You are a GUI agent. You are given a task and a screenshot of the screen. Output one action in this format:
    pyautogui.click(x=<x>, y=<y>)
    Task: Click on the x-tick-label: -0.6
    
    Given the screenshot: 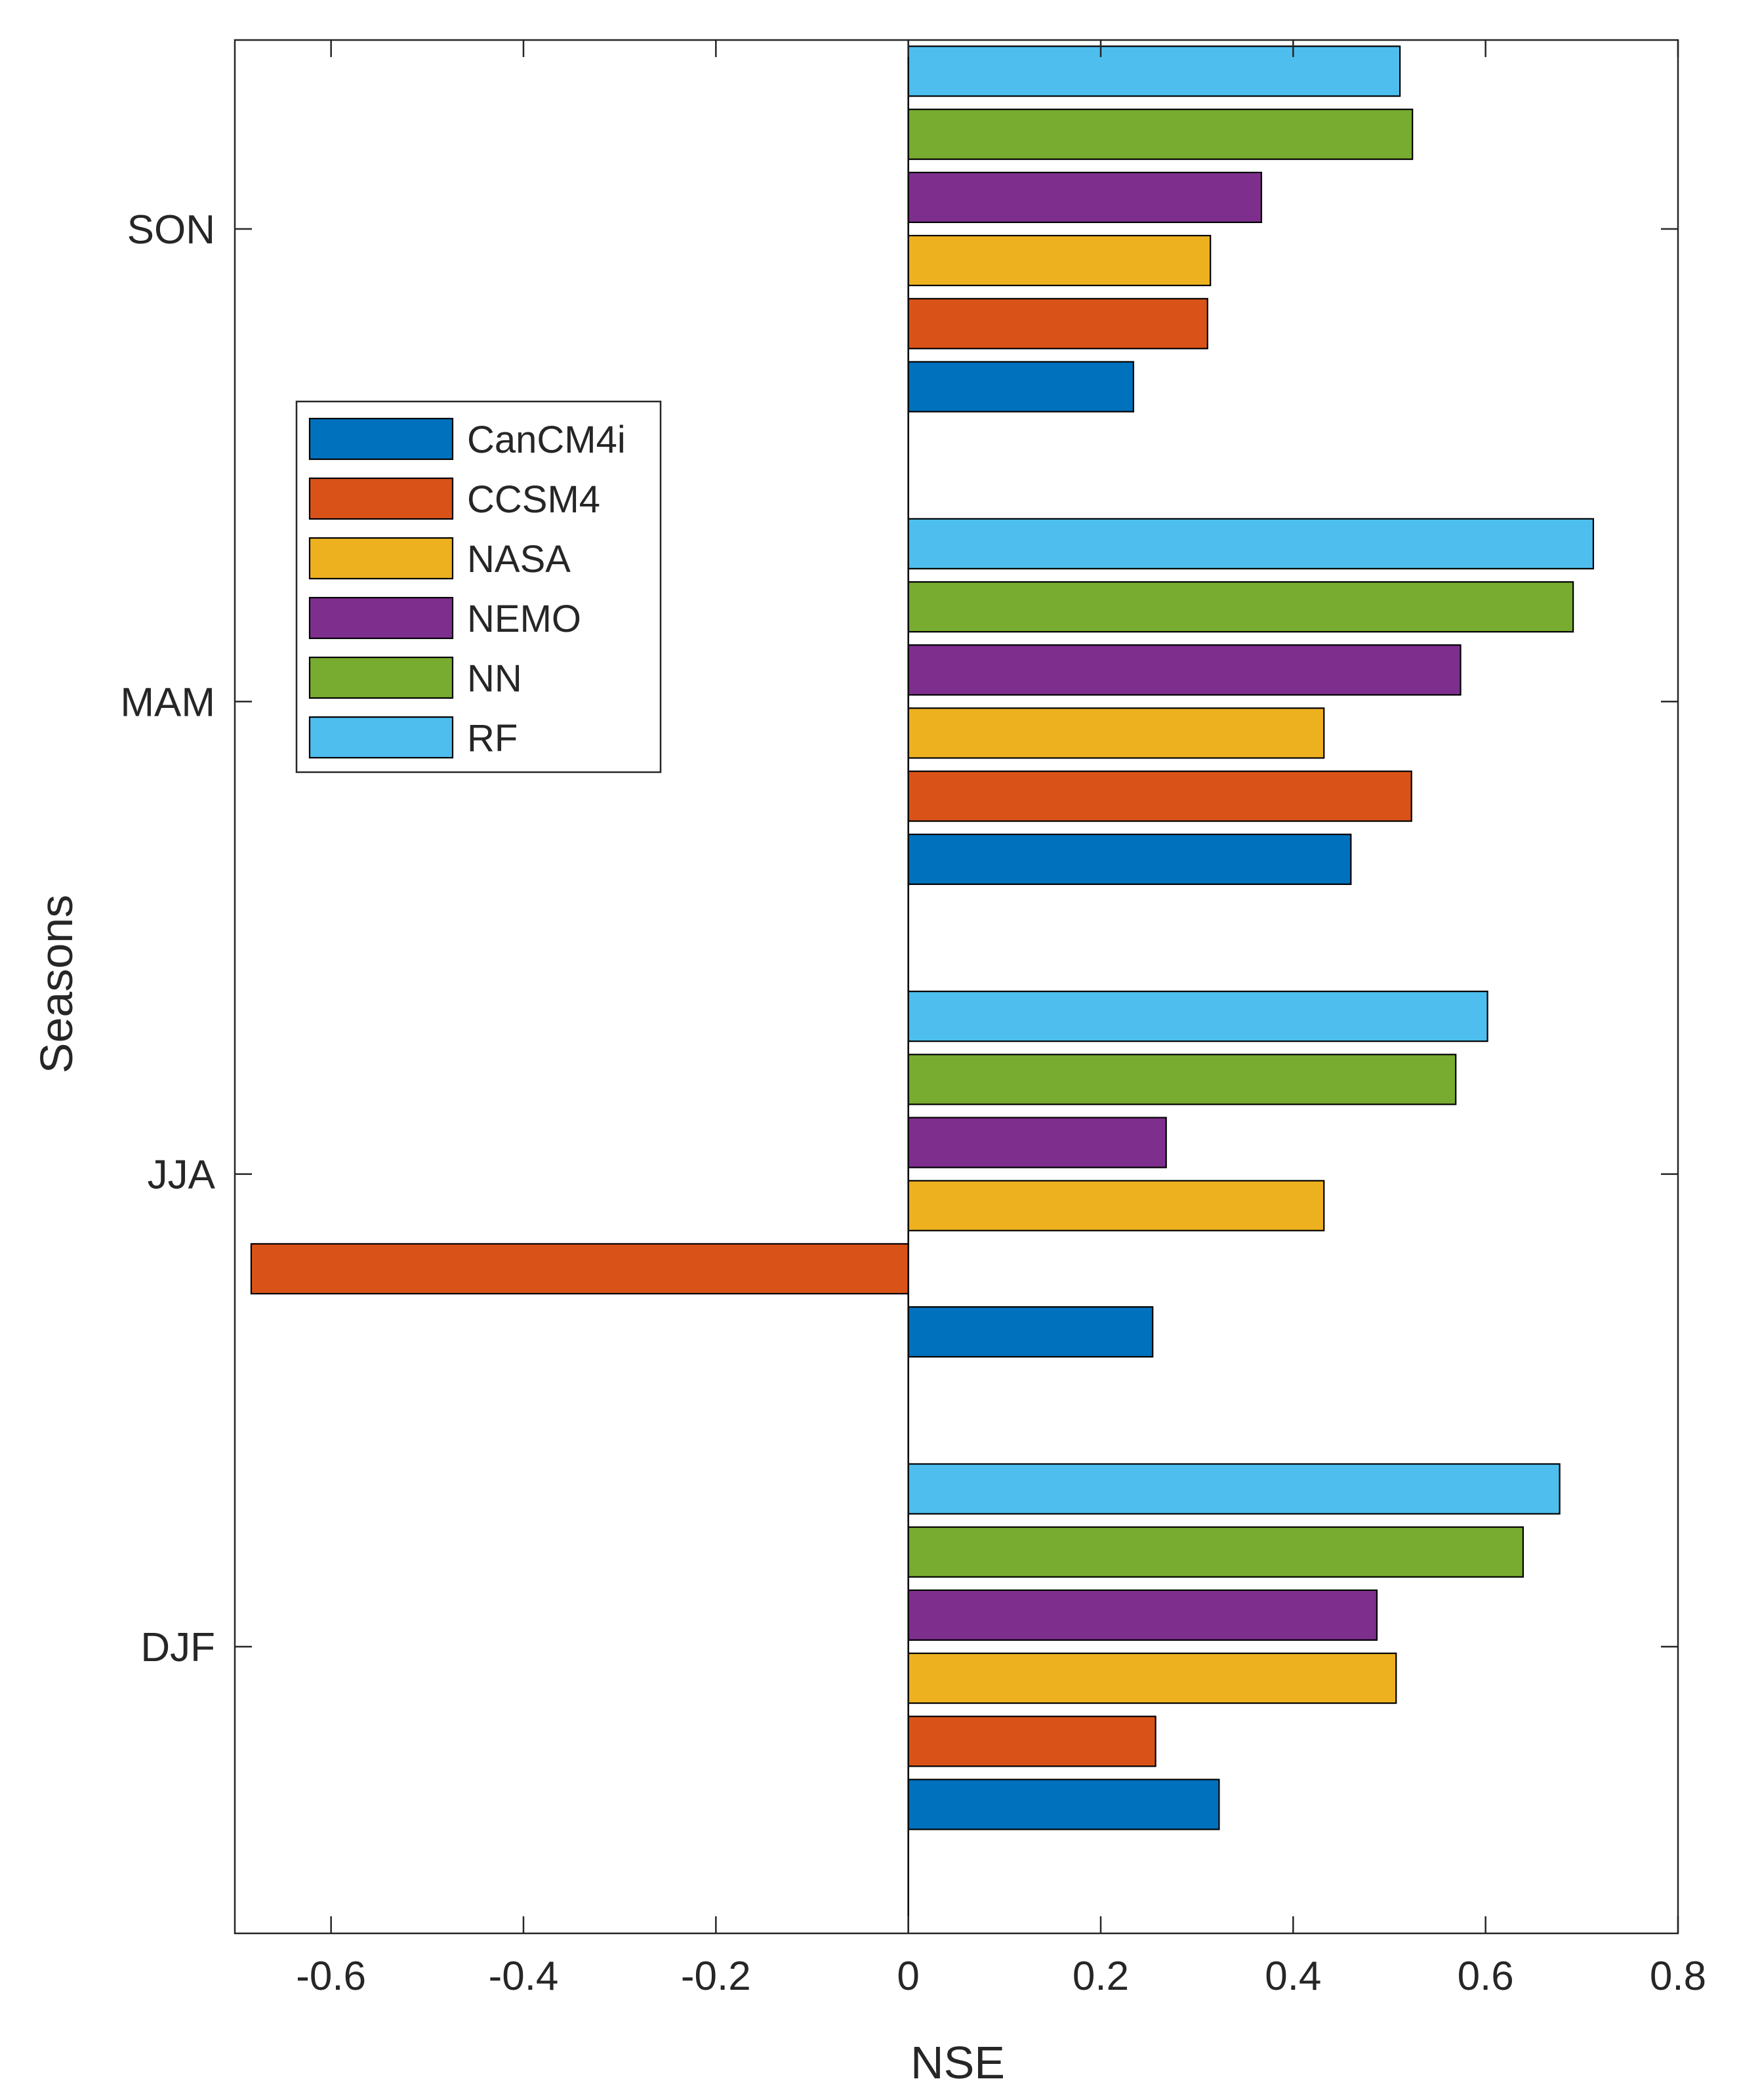 What is the action you would take?
    pyautogui.click(x=331, y=1977)
    